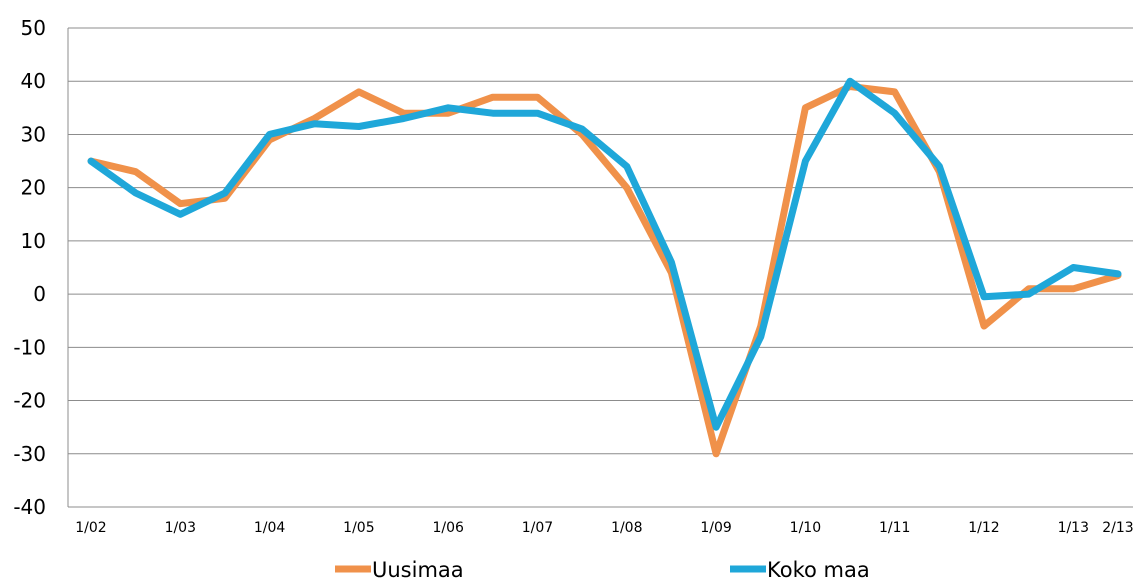  Describe the element at coordinates (39, 294) in the screenshot. I see `y-tick-label: 0` at that location.